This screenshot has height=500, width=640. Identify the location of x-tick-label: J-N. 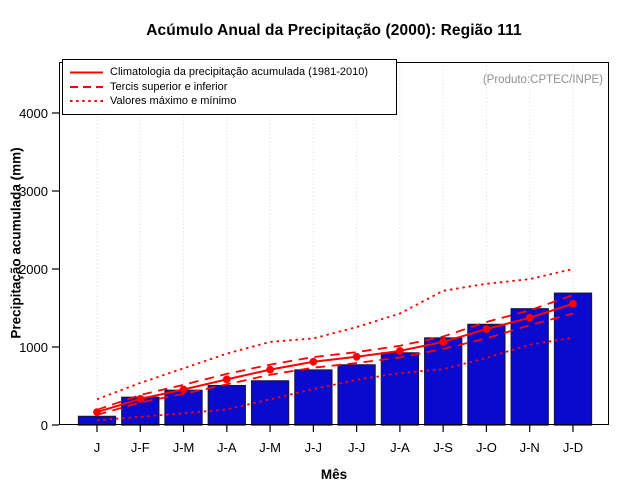
(529, 447).